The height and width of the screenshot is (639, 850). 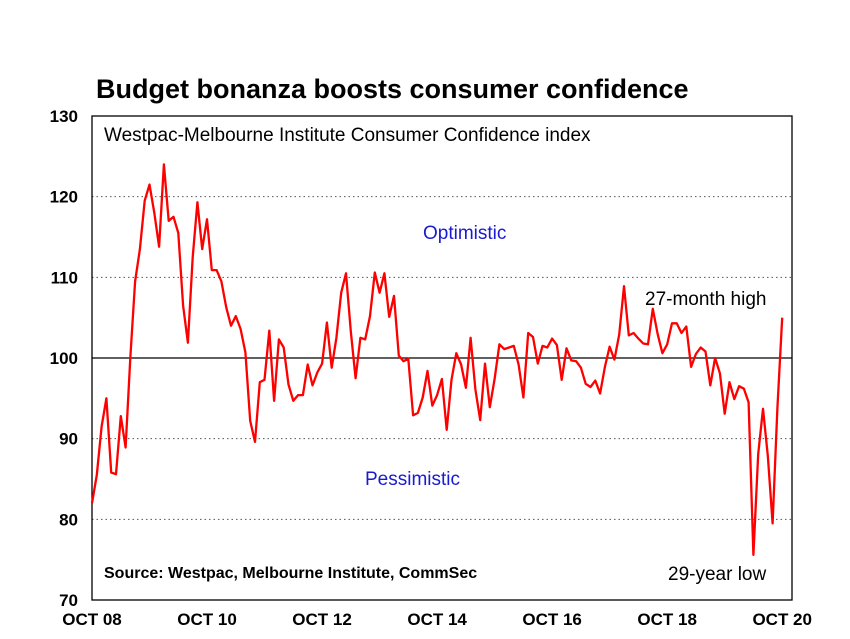 What do you see at coordinates (412, 479) in the screenshot?
I see `annotation-pessimistic: Pessimistic` at bounding box center [412, 479].